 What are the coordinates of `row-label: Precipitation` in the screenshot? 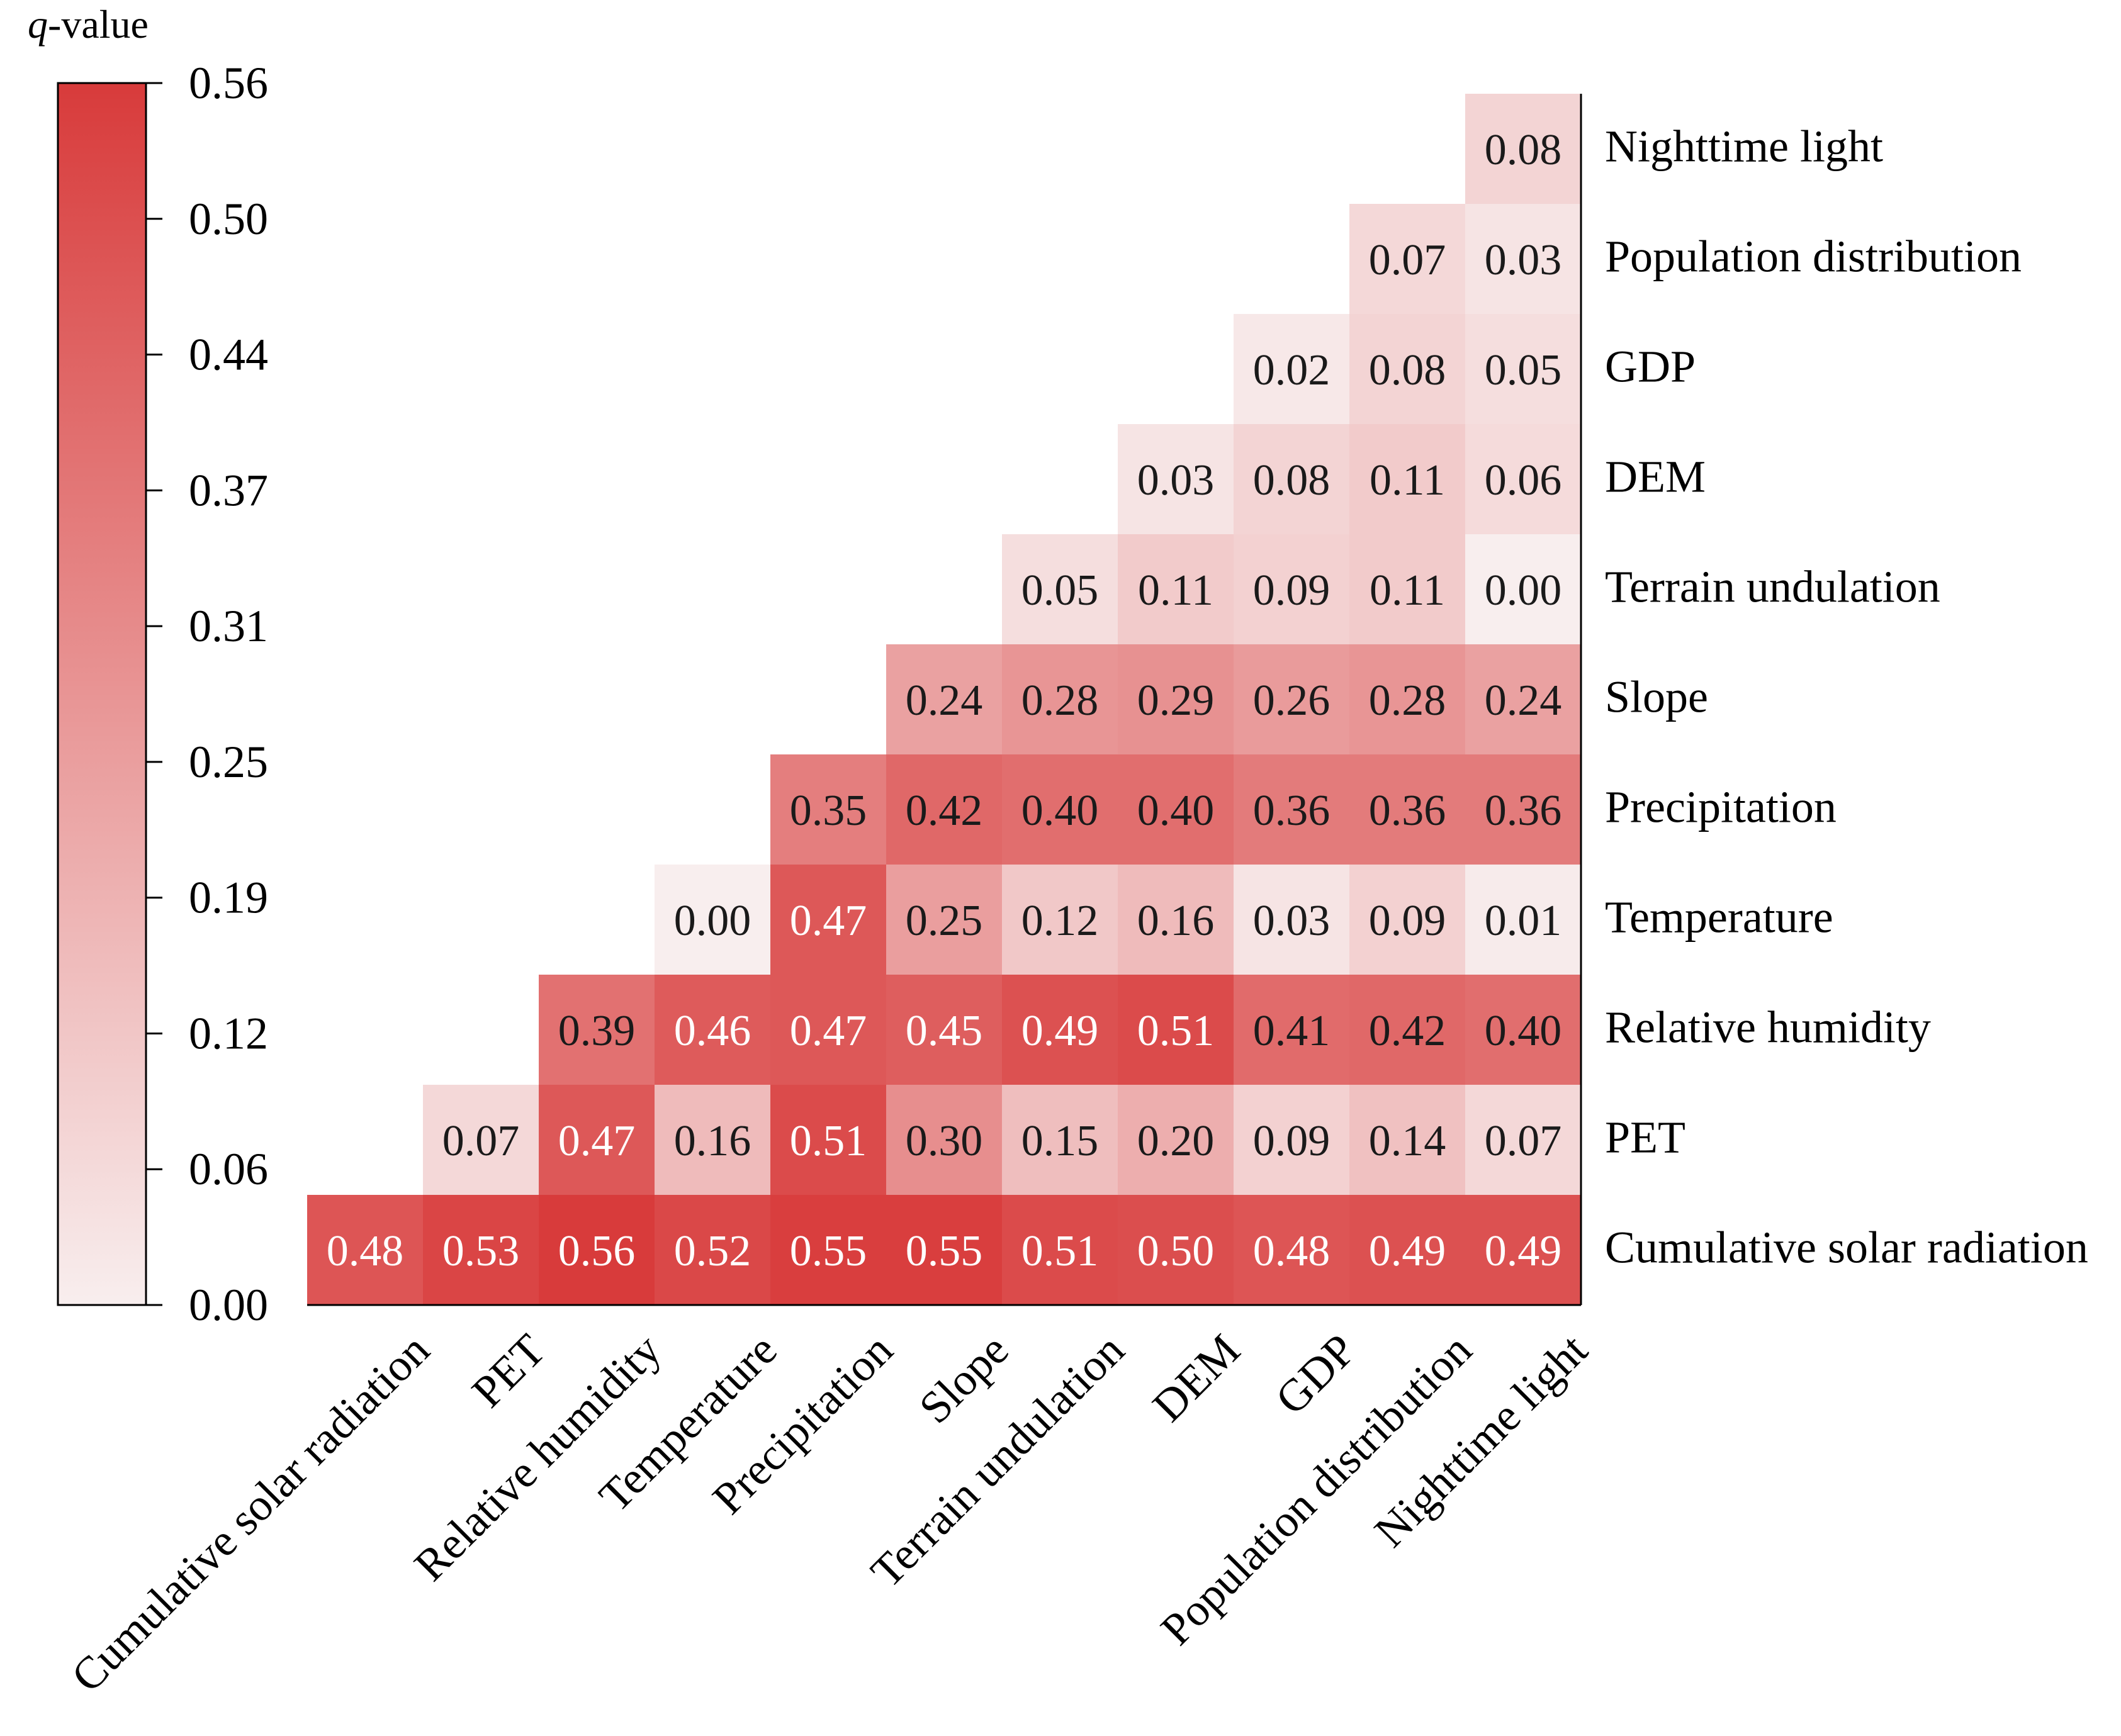 It's located at (1721, 807).